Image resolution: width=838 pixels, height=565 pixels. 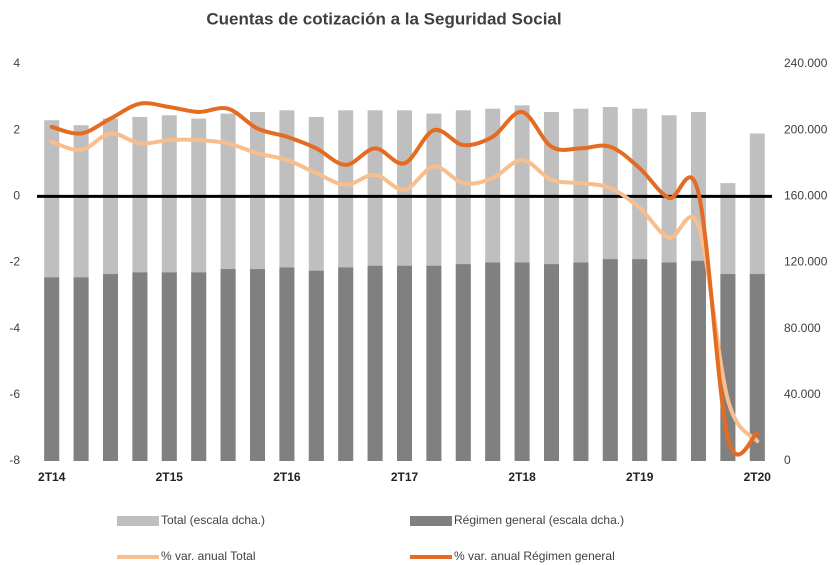 I want to click on y2-tick-label: 0, so click(x=787, y=460).